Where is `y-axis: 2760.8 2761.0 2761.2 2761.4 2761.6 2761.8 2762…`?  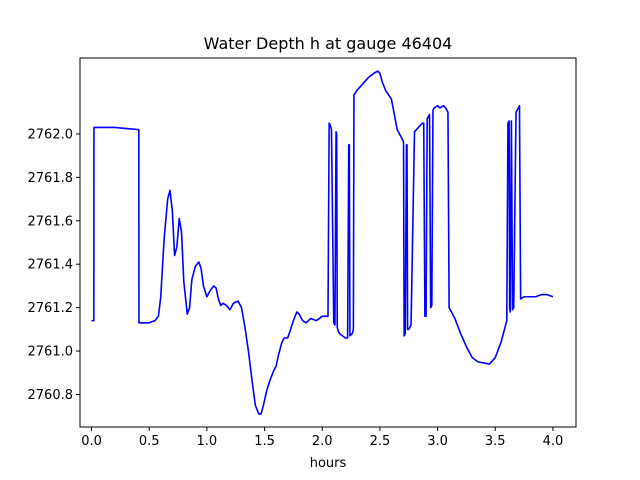 y-axis: 2760.8 2761.0 2761.2 2761.4 2761.6 2761.8 2762… is located at coordinates (54, 265).